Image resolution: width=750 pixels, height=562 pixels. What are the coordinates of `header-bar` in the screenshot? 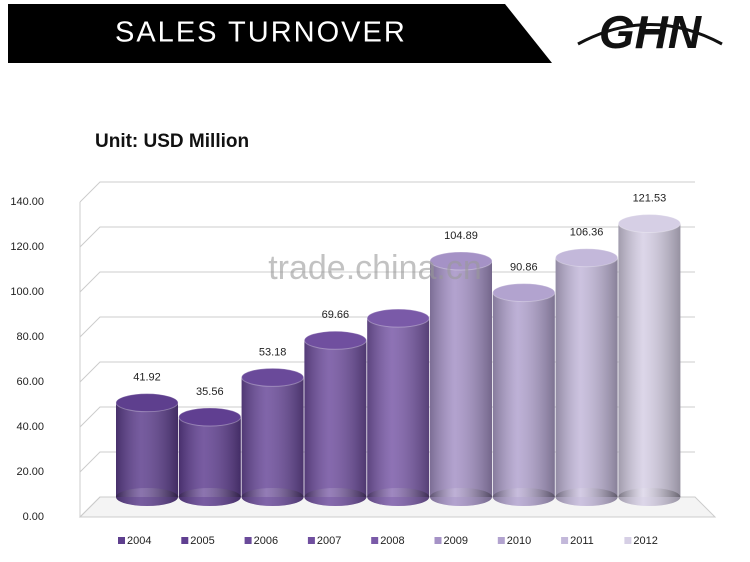 It's located at (280, 33).